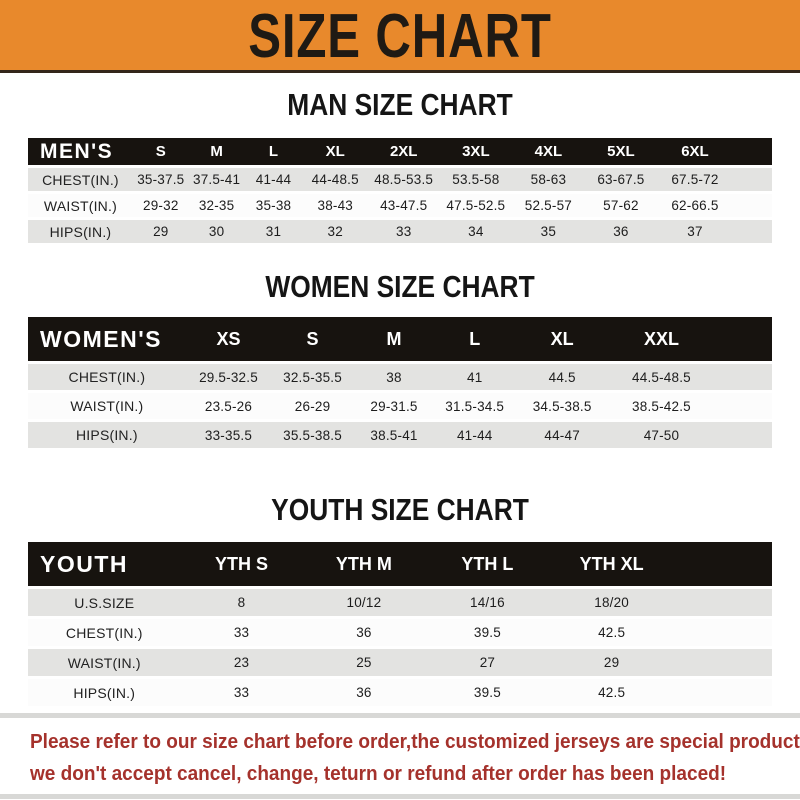  Describe the element at coordinates (695, 205) in the screenshot. I see `size-value-cell: 62-66.5` at that location.